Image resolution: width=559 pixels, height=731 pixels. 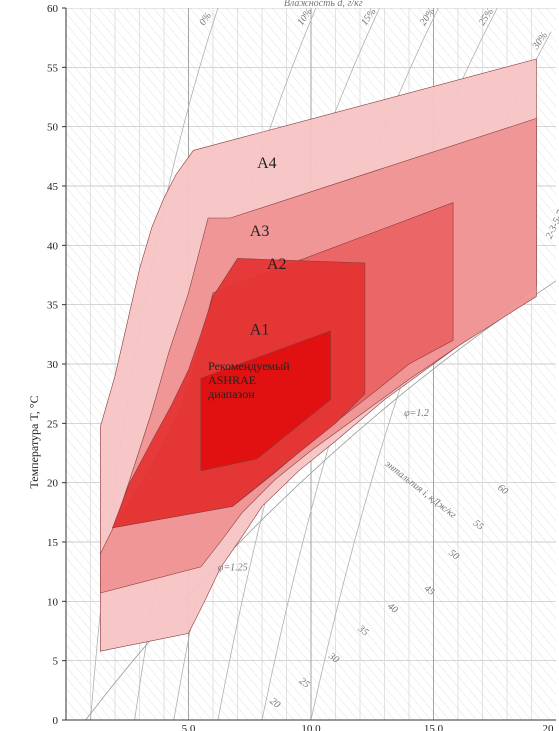 I want to click on zone-label-a1: A1, so click(x=260, y=329).